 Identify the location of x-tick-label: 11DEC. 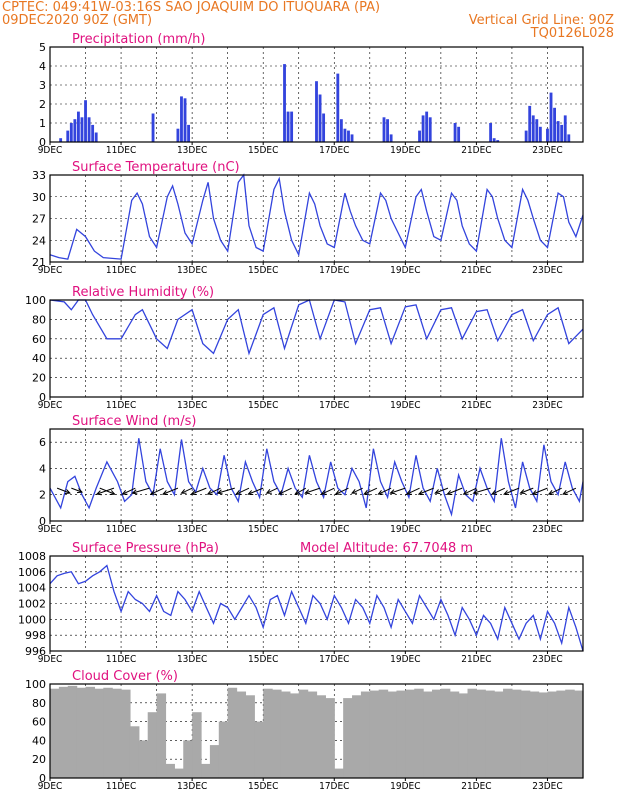
(121, 659).